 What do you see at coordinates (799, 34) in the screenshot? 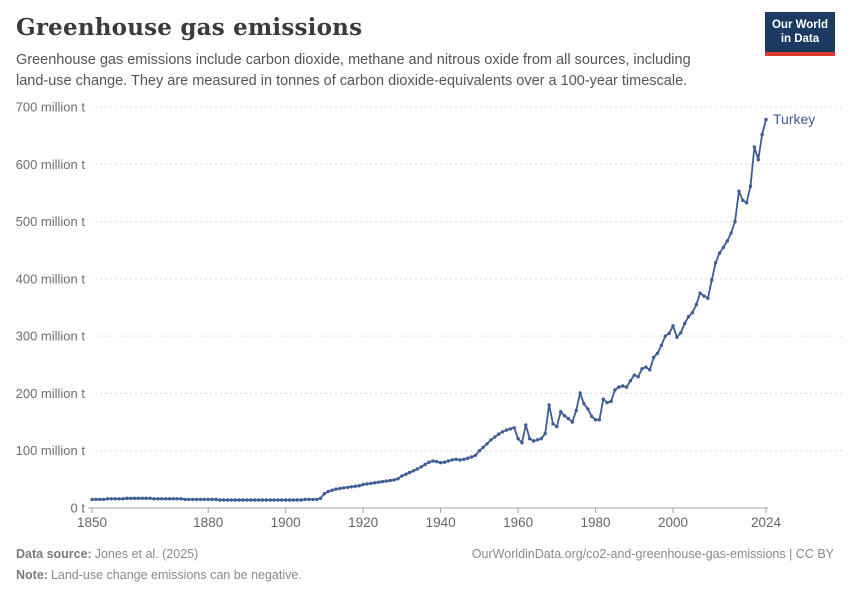
I see `owid-logo: Our World in Data` at bounding box center [799, 34].